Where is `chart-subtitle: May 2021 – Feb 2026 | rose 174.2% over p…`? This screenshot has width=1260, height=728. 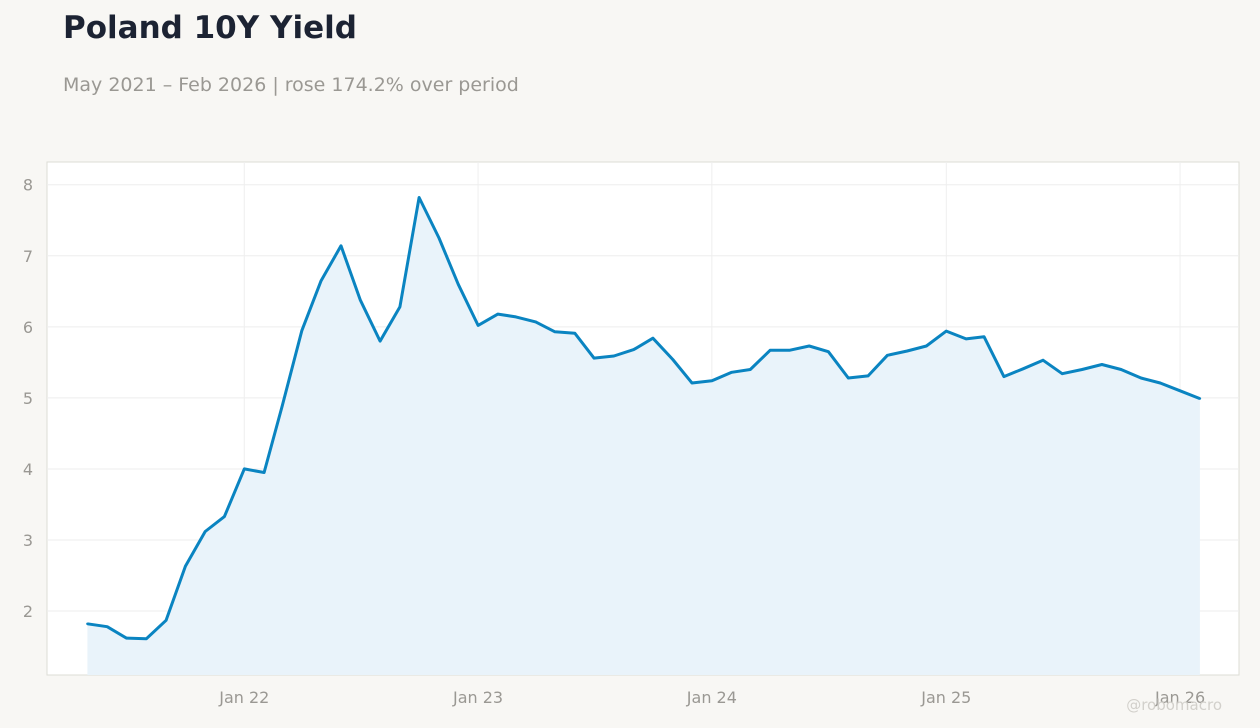
chart-subtitle: May 2021 – Feb 2026 | rose 174.2% over p… is located at coordinates (291, 85).